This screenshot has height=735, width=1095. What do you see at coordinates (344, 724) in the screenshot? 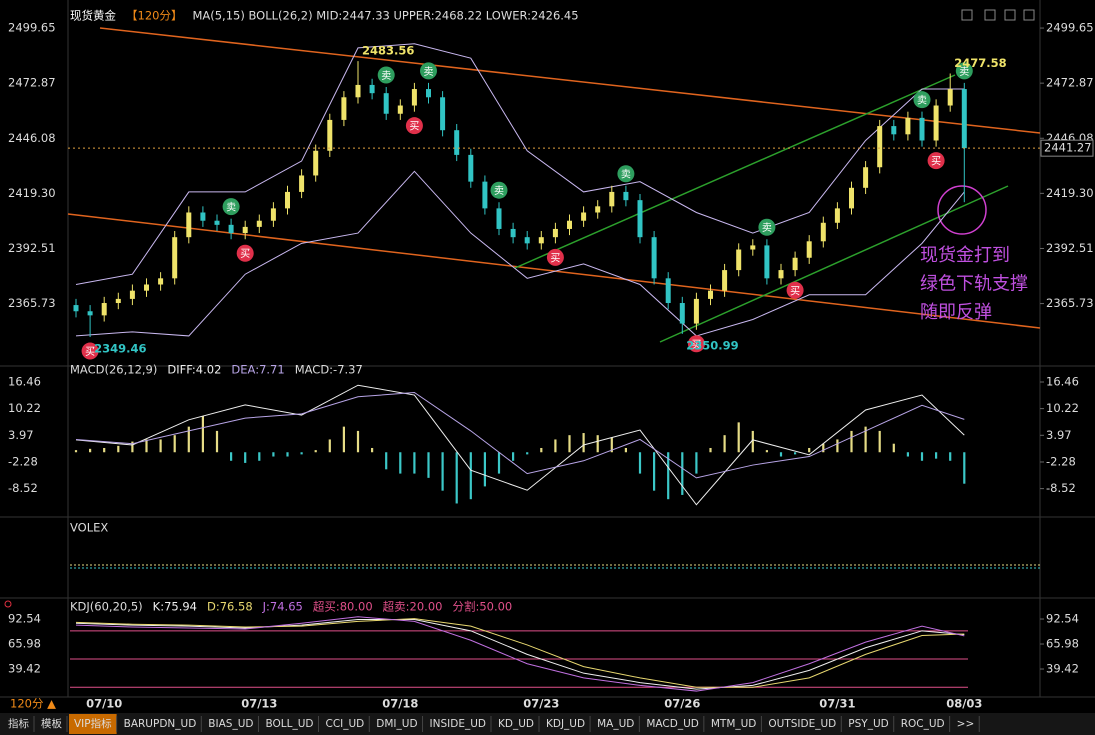
I see `tab: CCI_UD` at bounding box center [344, 724].